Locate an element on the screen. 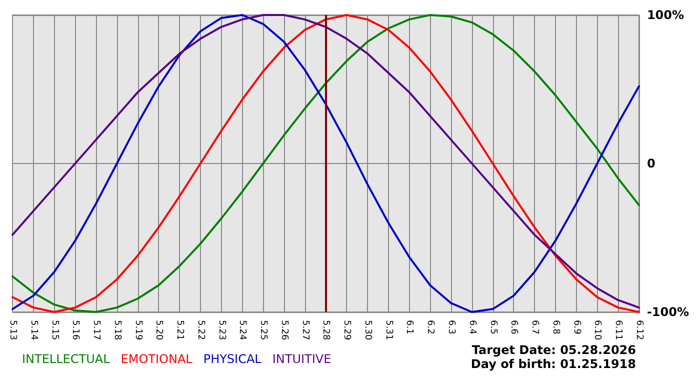 This screenshot has height=380, width=700. x-tick-label: 6.1 is located at coordinates (409, 327).